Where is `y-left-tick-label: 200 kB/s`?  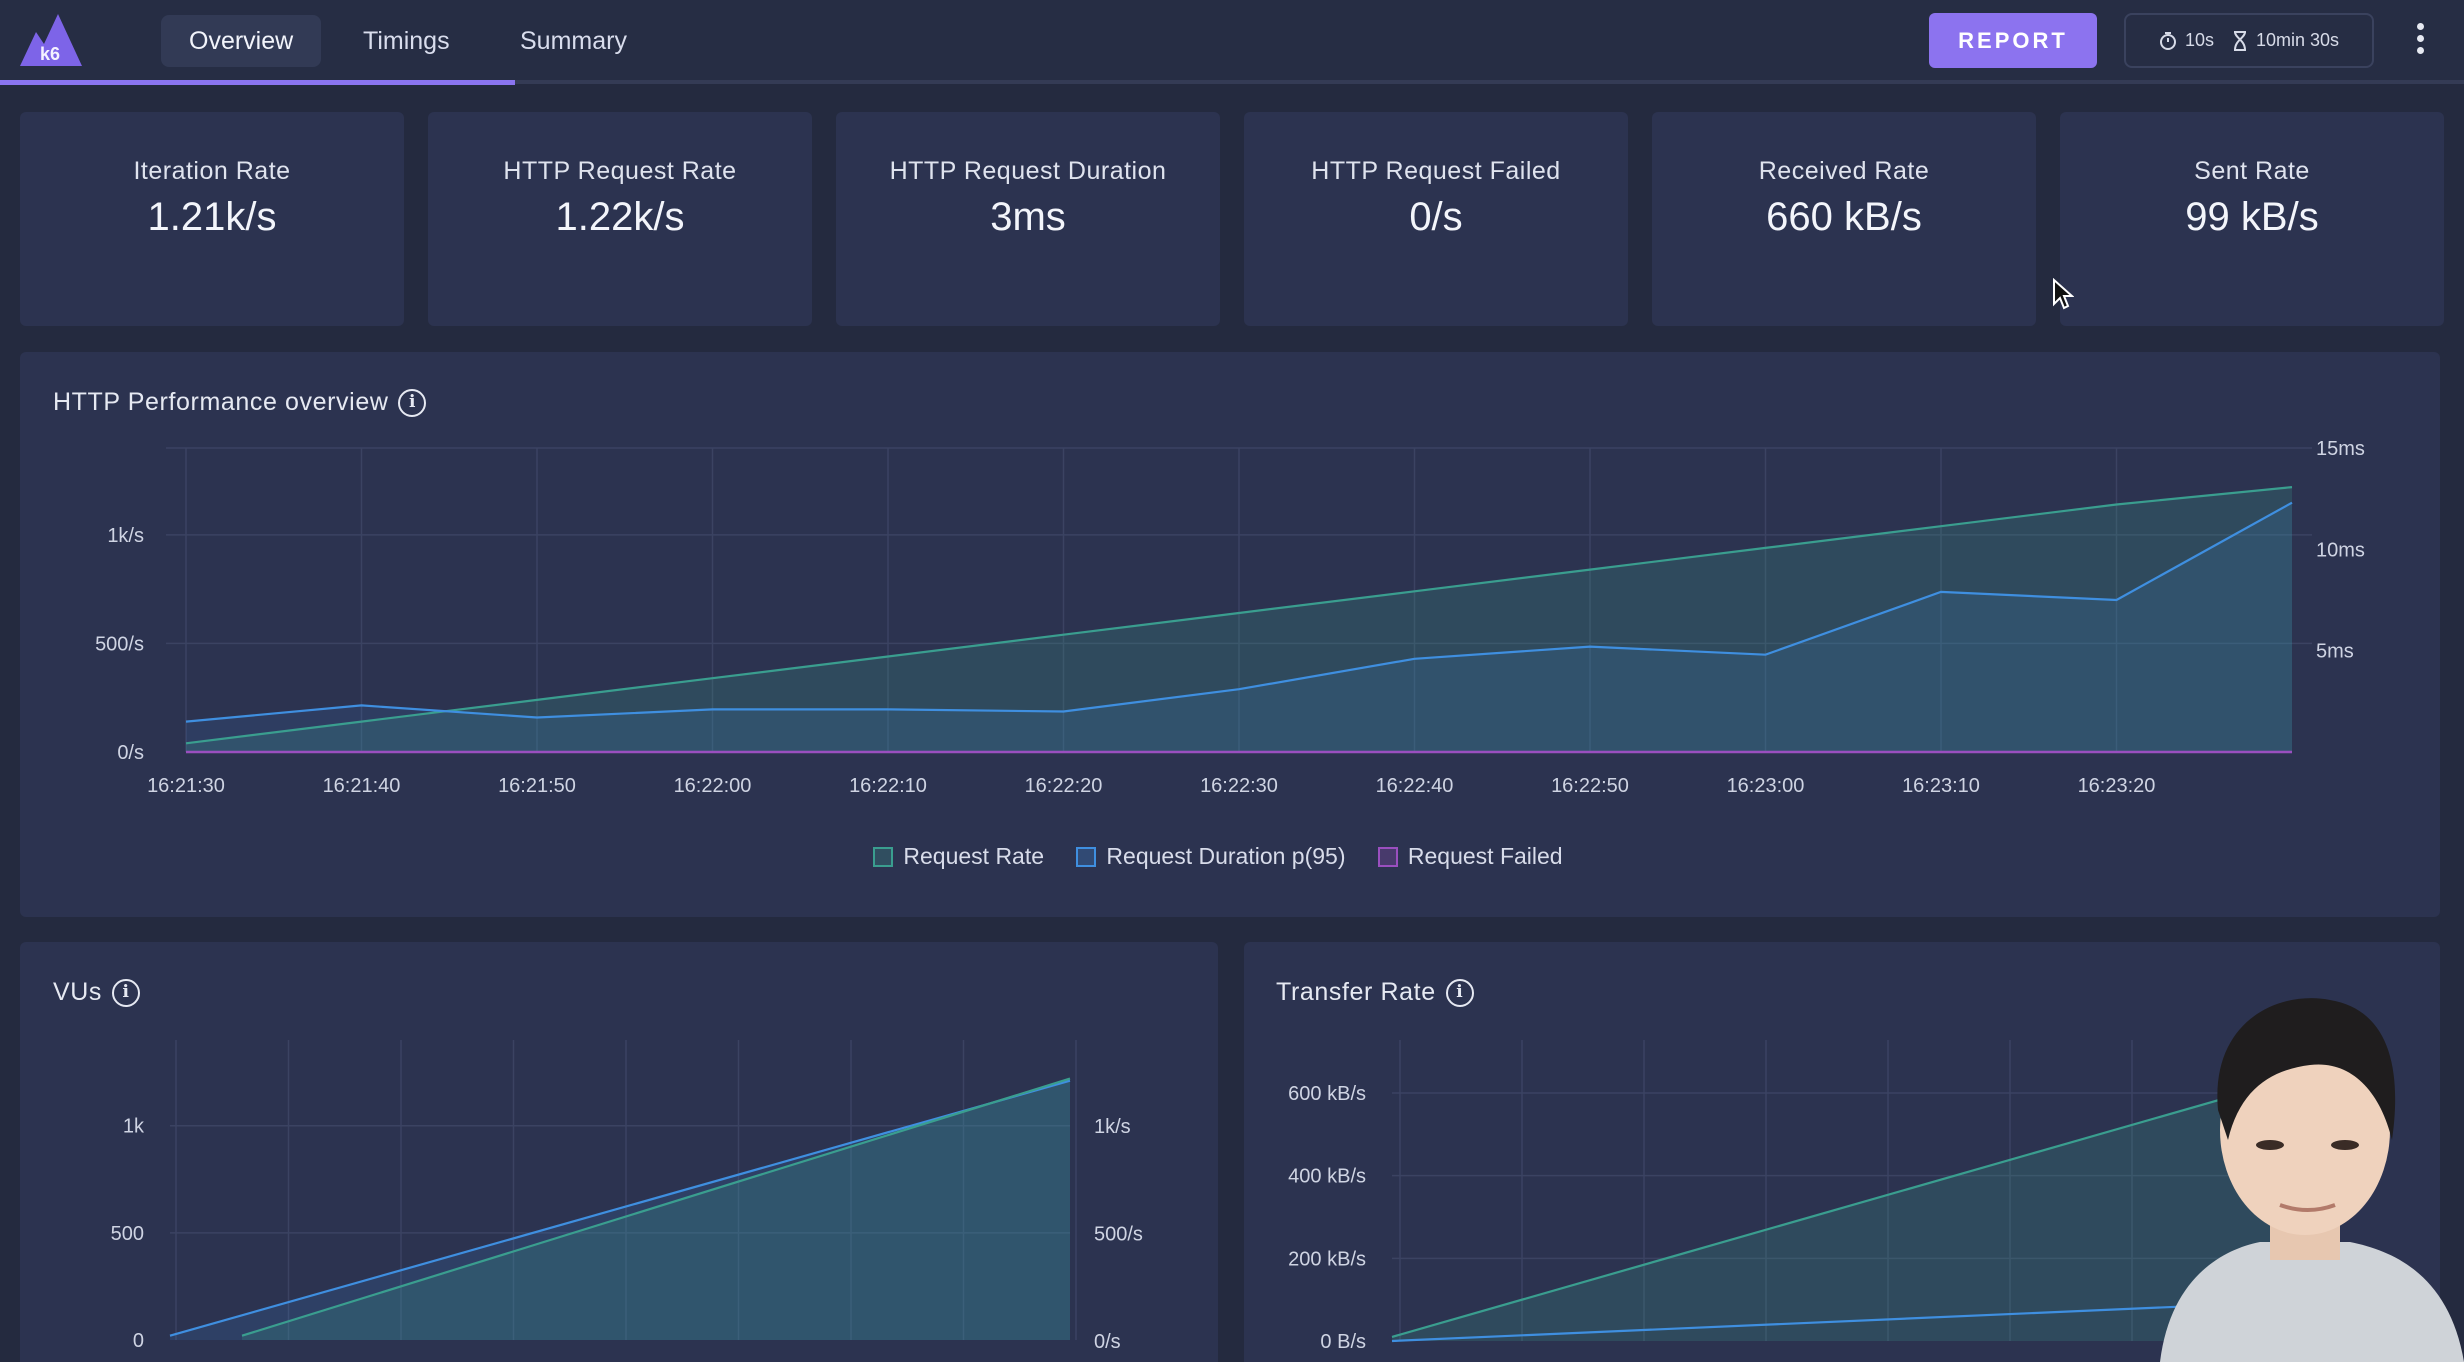 y-left-tick-label: 200 kB/s is located at coordinates (1327, 1259).